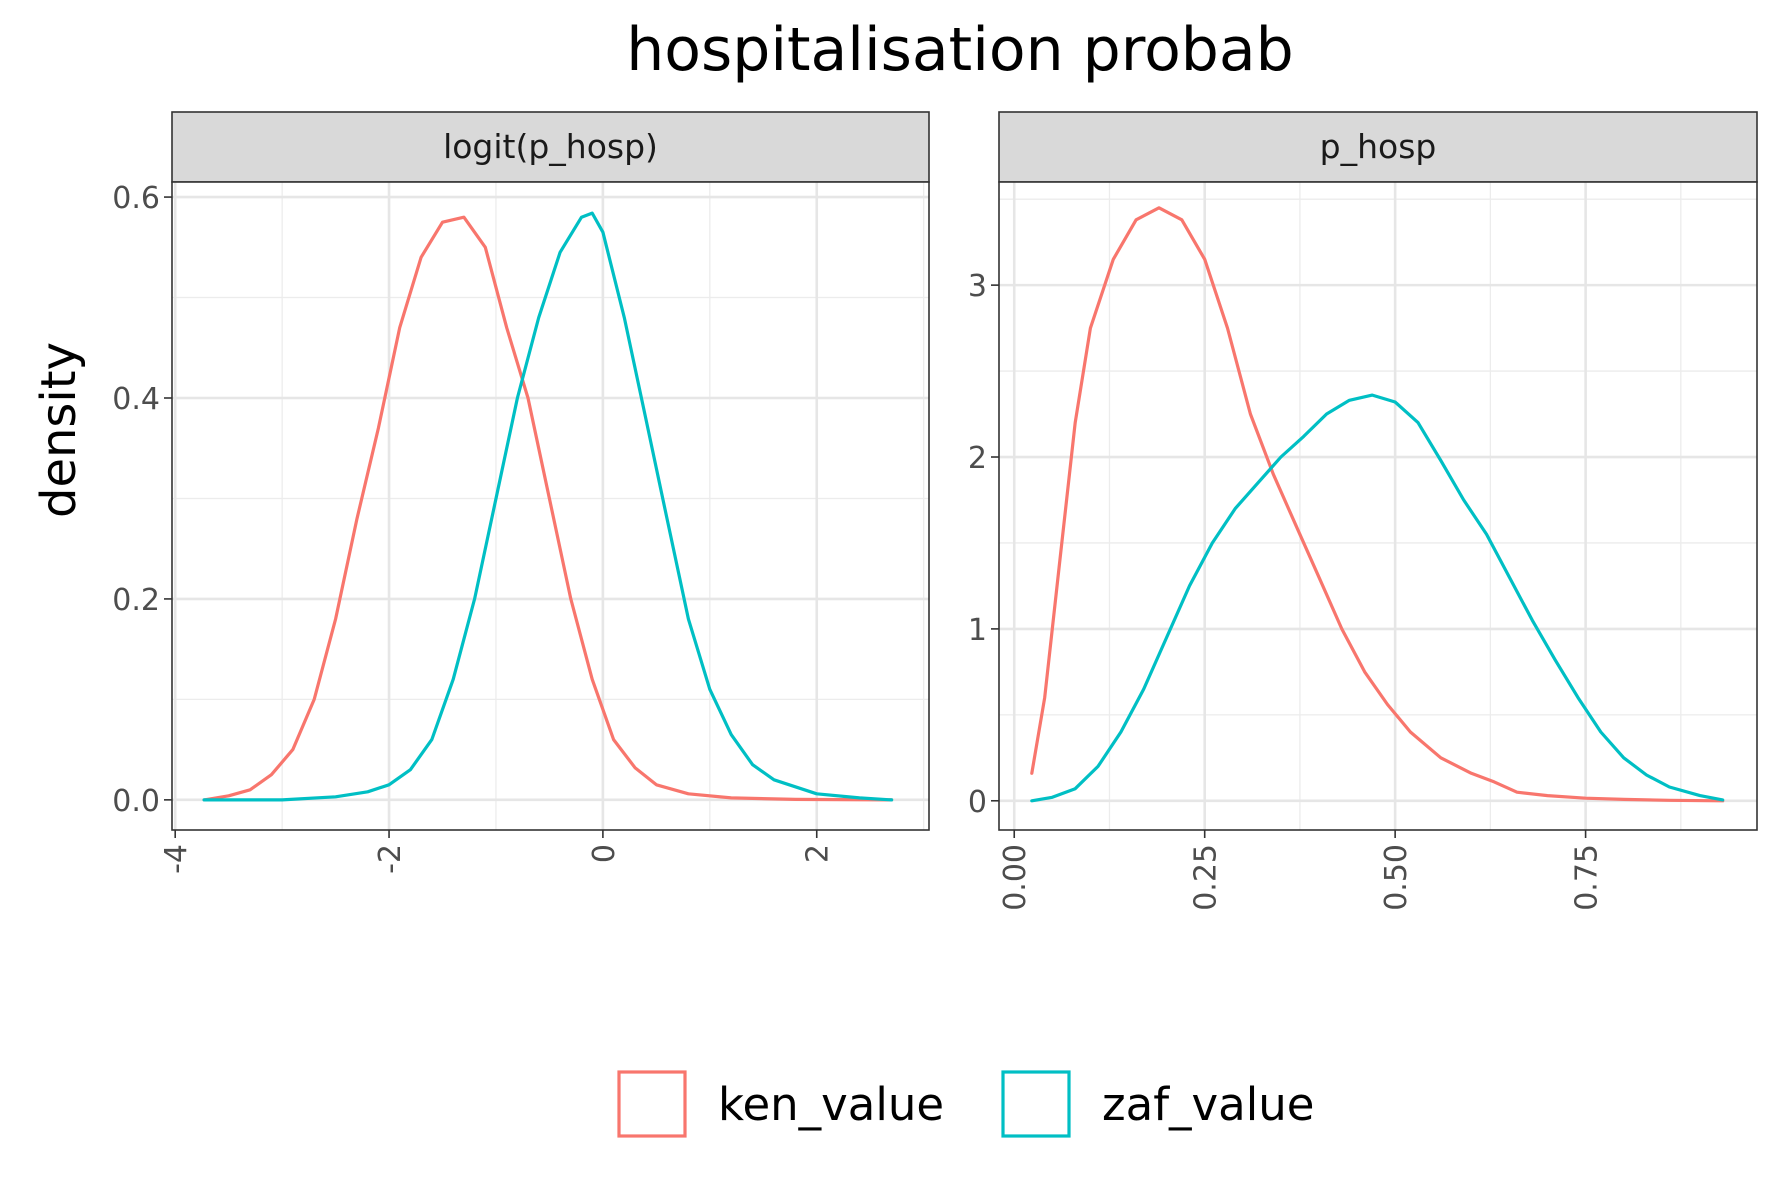 The image size is (1771, 1181). I want to click on y-tick-label: 0.0, so click(136, 801).